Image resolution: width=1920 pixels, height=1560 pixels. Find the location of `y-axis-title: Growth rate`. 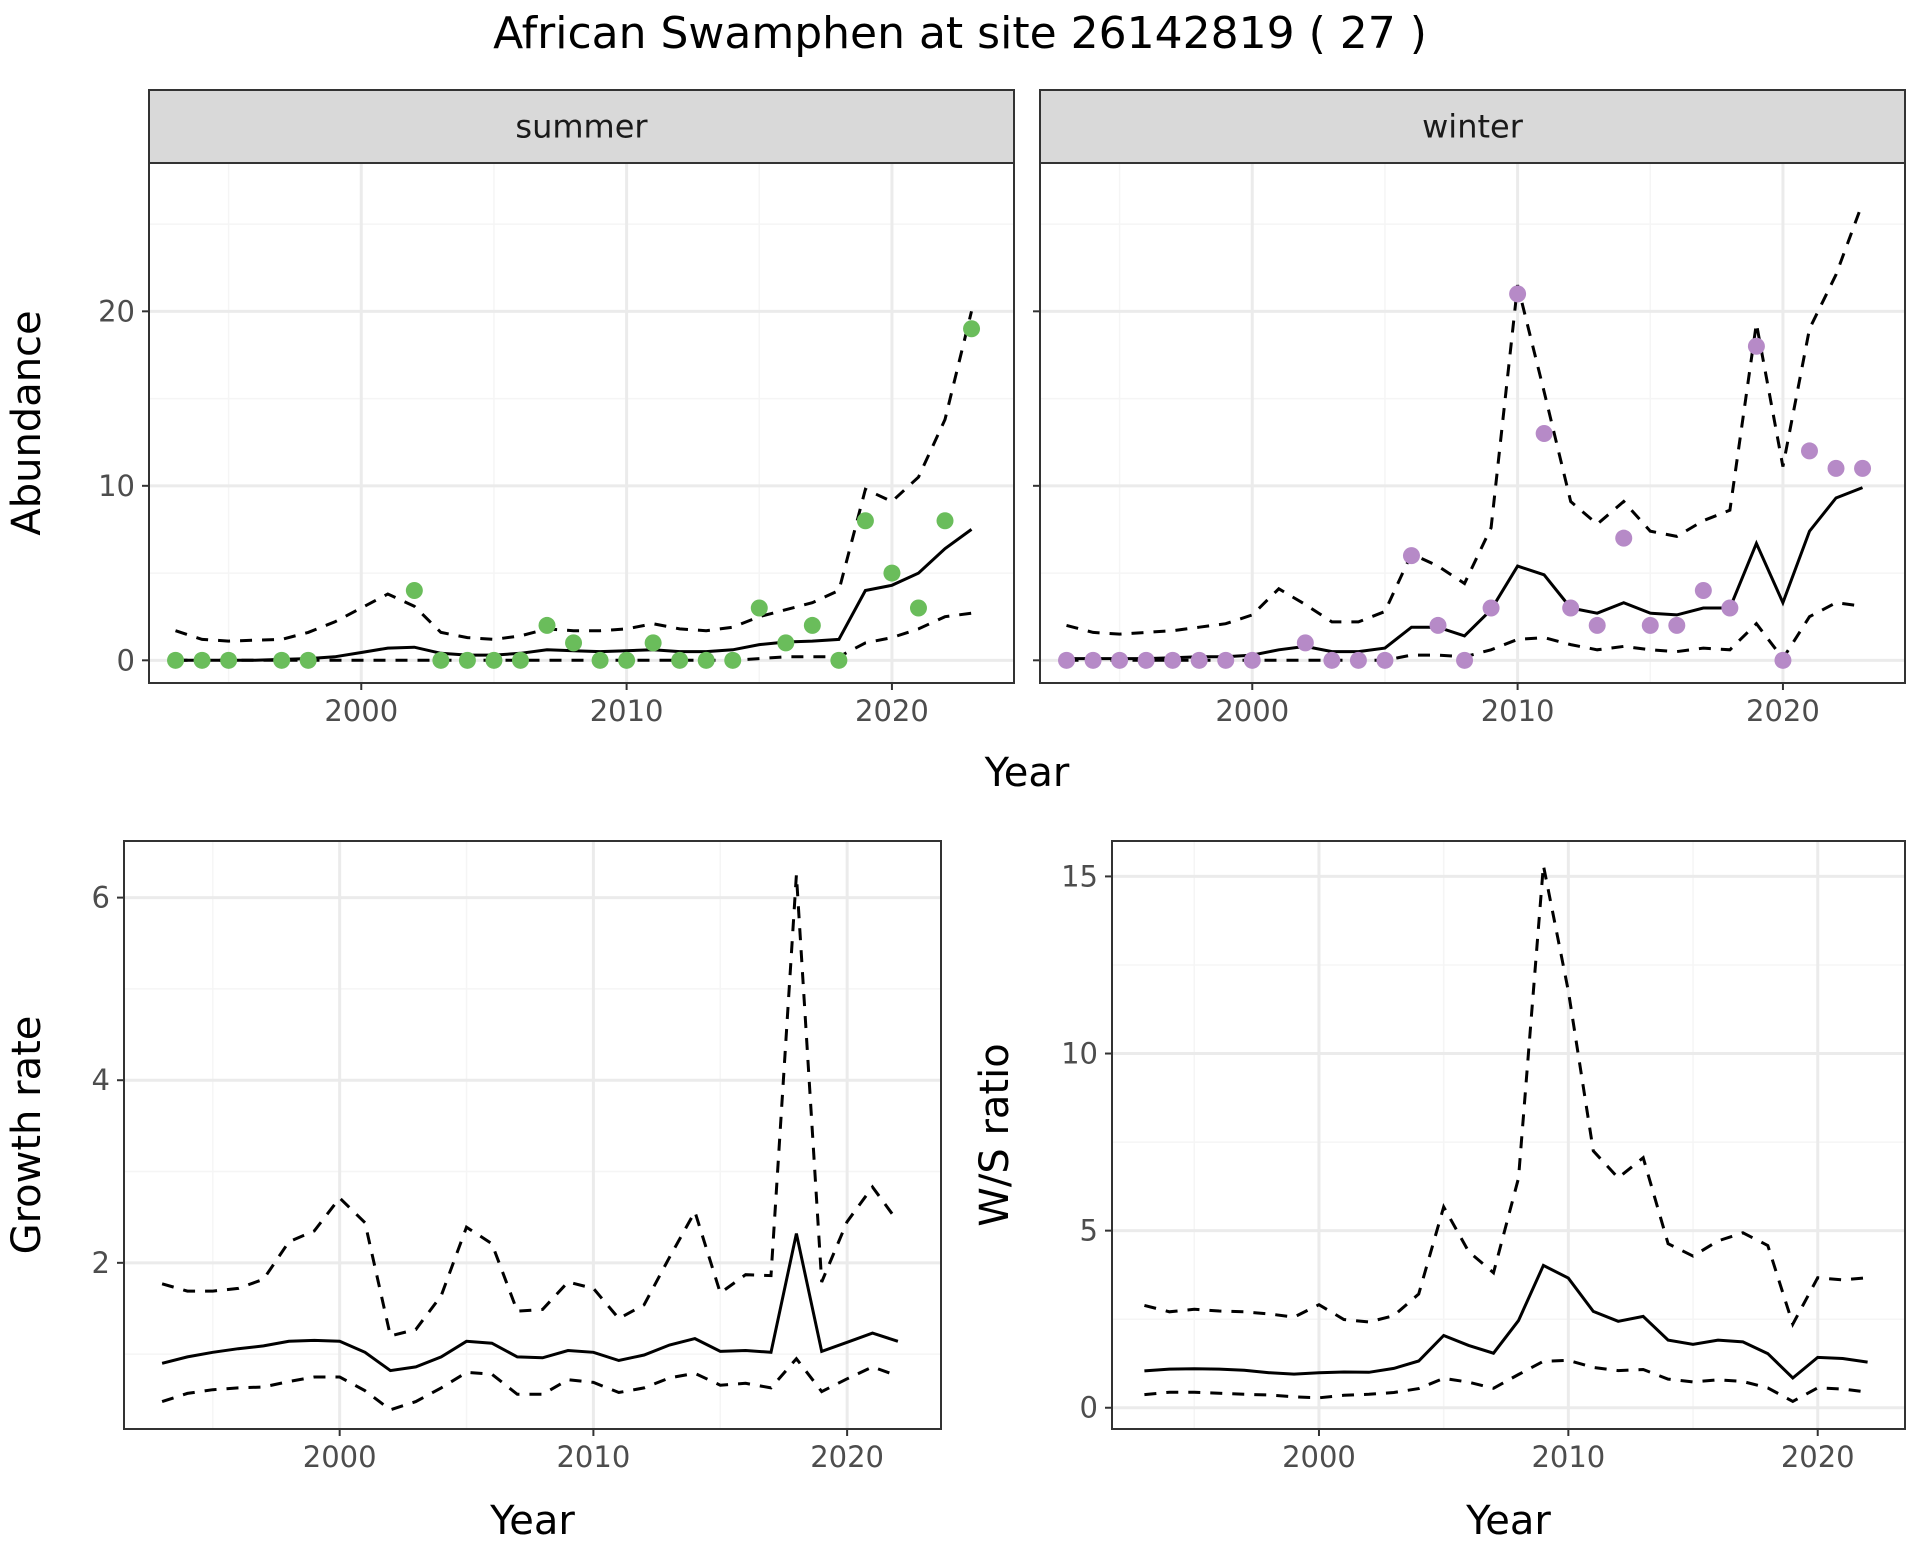

y-axis-title: Growth rate is located at coordinates (27, 1135).